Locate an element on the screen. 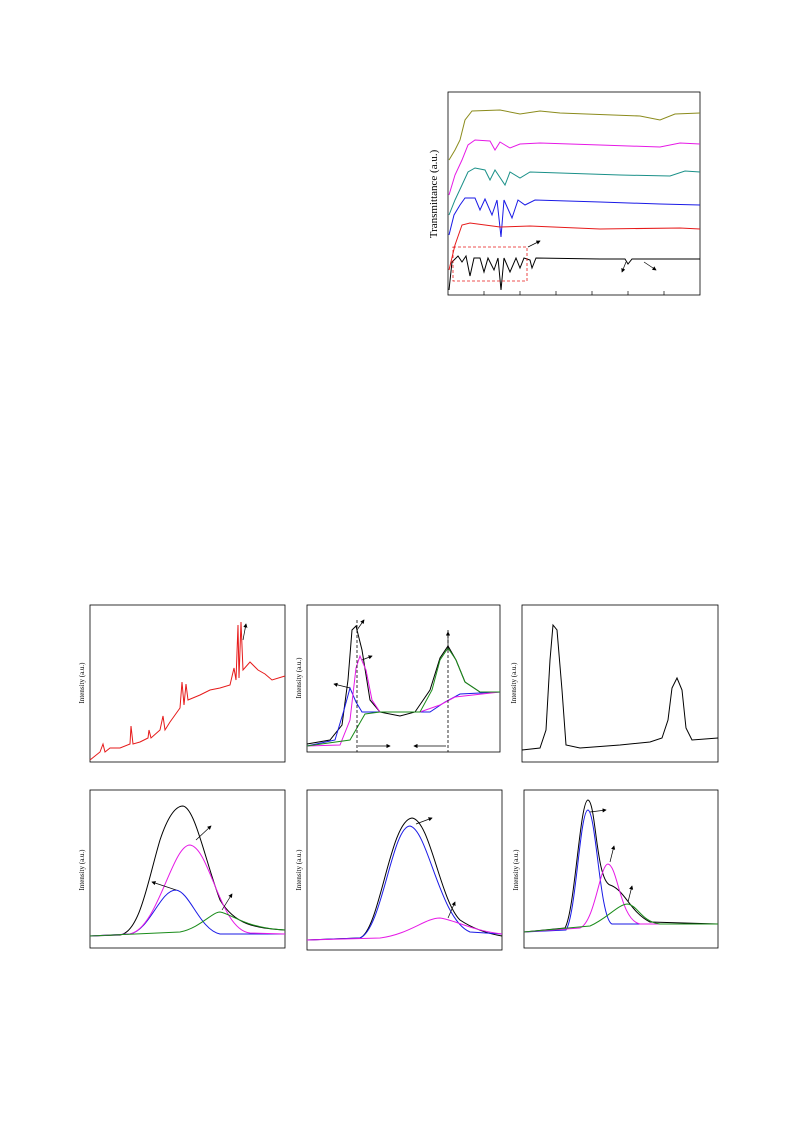 This screenshot has height=1123, width=793. ftir-chart: Transmittance (a.u.) is located at coordinates (564, 193).